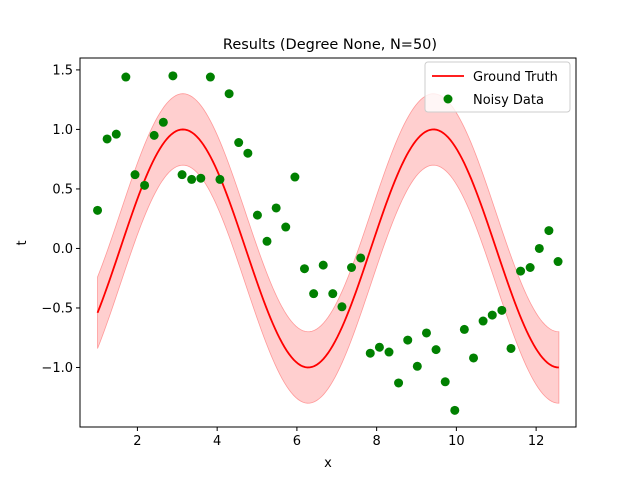 The width and height of the screenshot is (640, 480). Describe the element at coordinates (508, 100) in the screenshot. I see `legend-label-noisy-data: Noisy Data` at that location.